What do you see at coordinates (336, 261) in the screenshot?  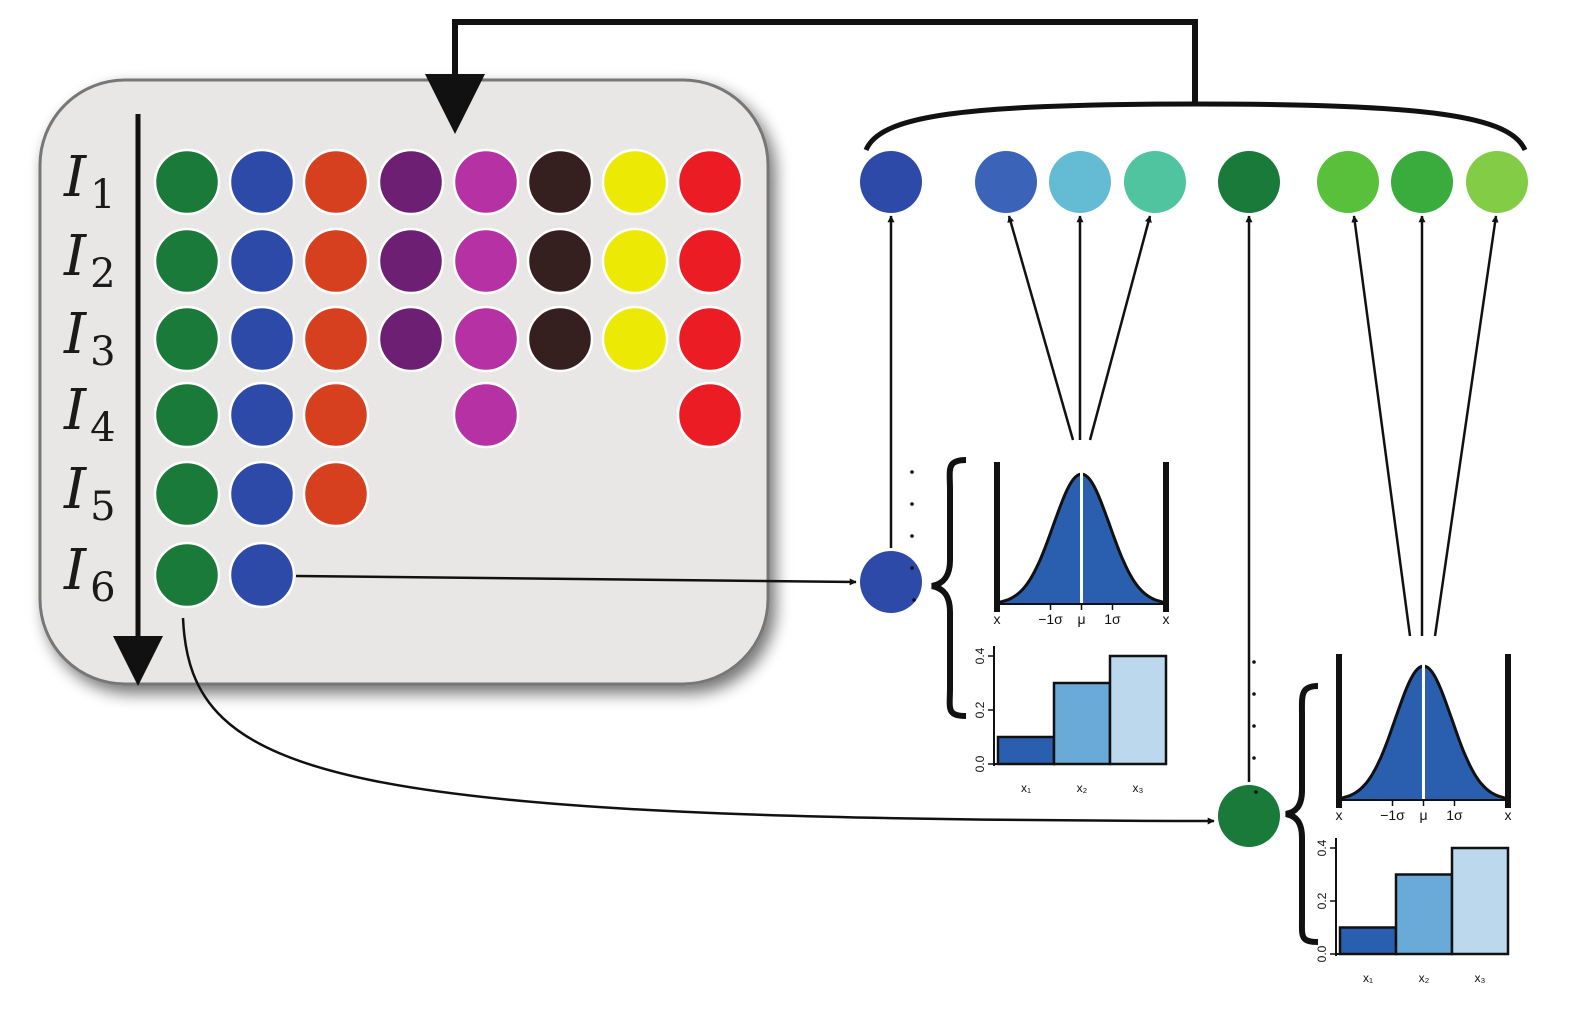 I see `data-dot-r2-c3` at bounding box center [336, 261].